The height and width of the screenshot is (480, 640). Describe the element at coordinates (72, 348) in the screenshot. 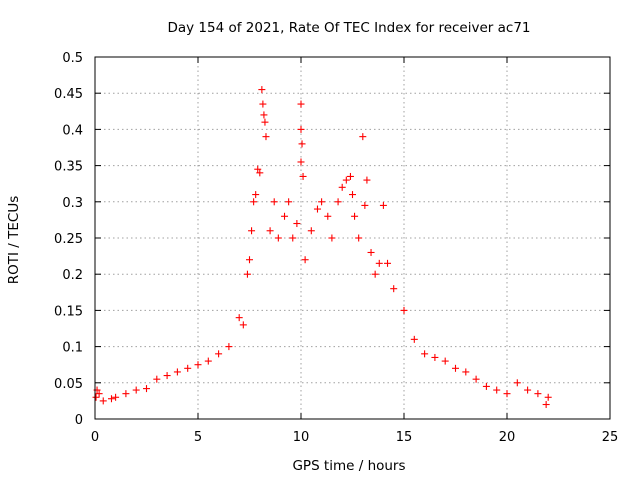

I see `y-tick-label: 0.1` at that location.